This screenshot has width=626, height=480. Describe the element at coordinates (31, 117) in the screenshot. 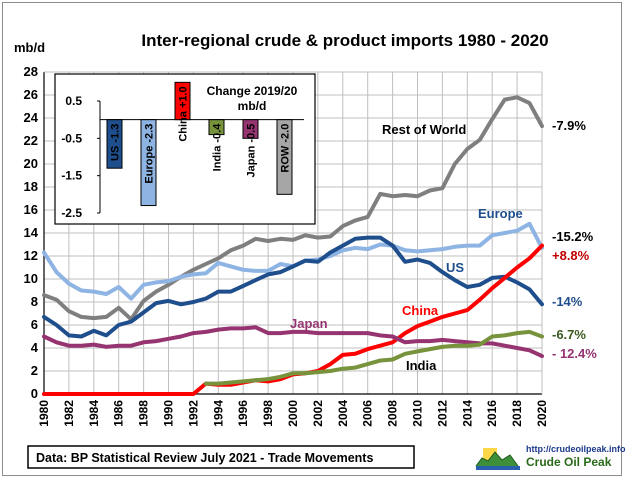

I see `y-tick-label: 24` at that location.